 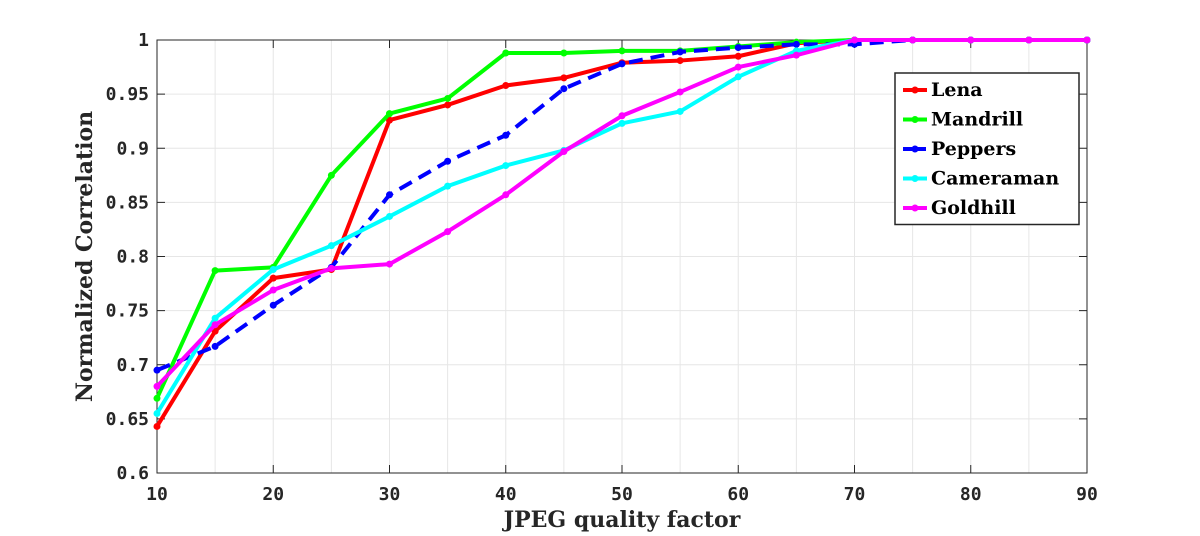 I want to click on legend-item-lena: Lena, so click(x=943, y=90).